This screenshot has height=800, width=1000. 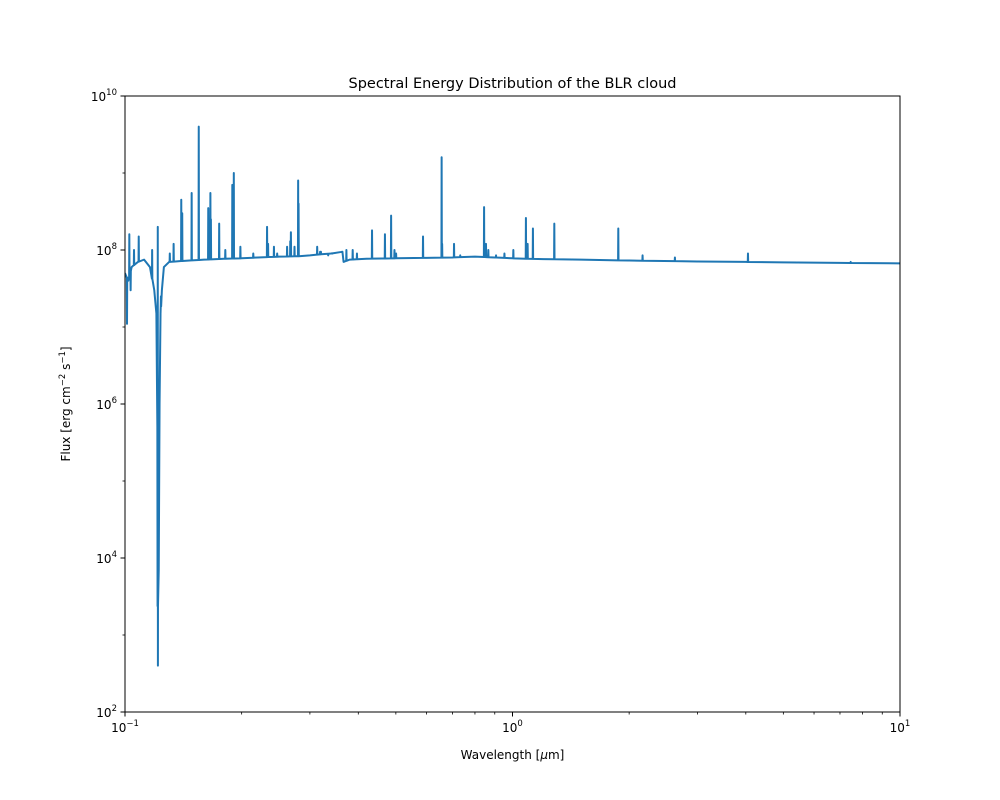 I want to click on y-axis-label: Flux [erg cm−2 s−1], so click(x=65, y=403).